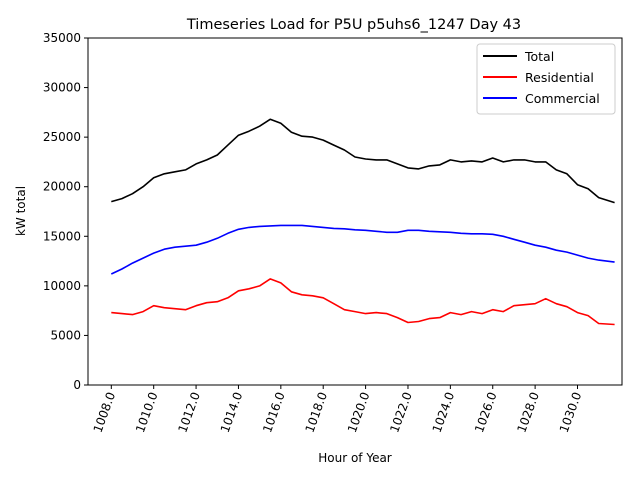 This screenshot has height=480, width=640. Describe the element at coordinates (317, 412) in the screenshot. I see `x-tick-label: 1018.0` at that location.